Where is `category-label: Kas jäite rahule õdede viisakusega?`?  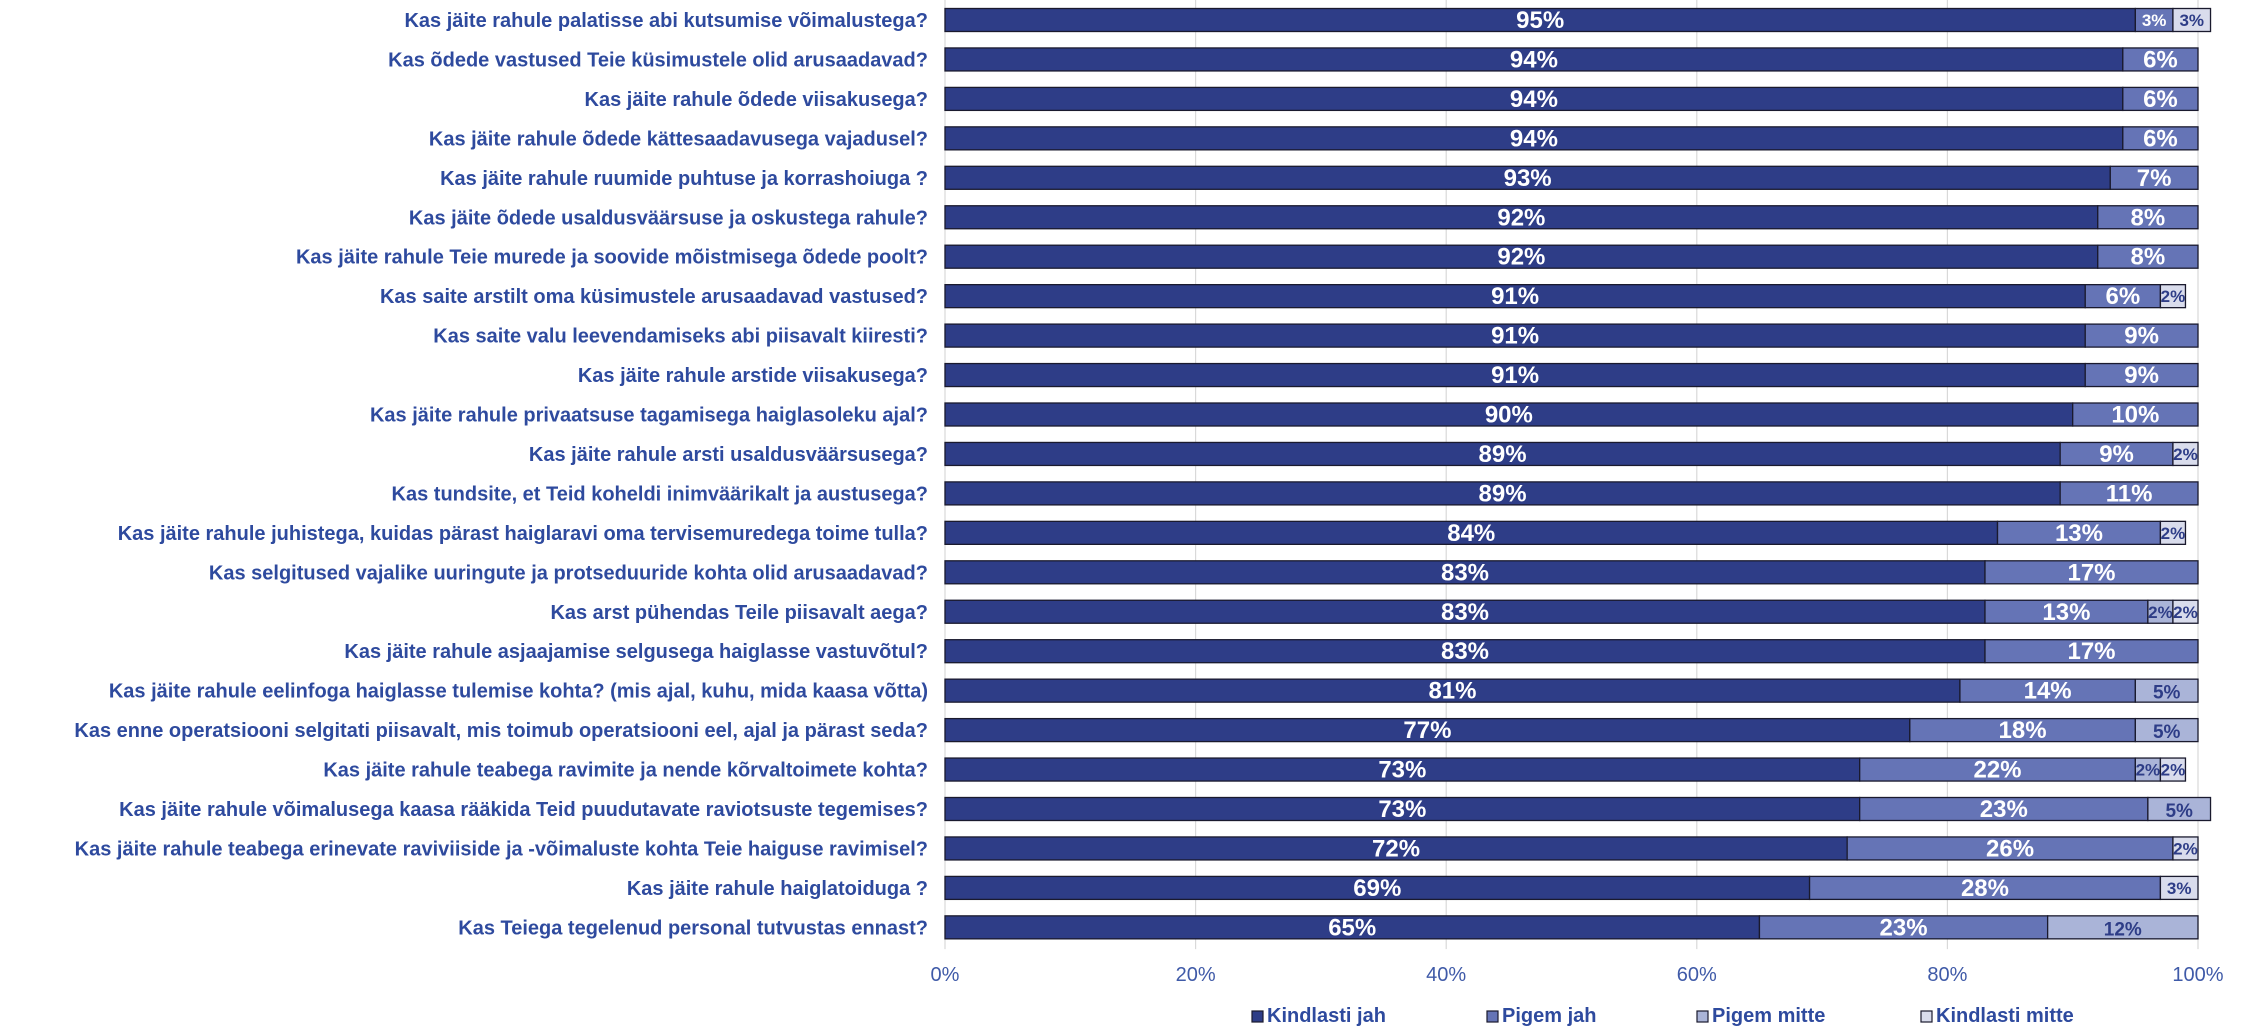
category-label: Kas jäite rahule õdede viisakusega? is located at coordinates (756, 100).